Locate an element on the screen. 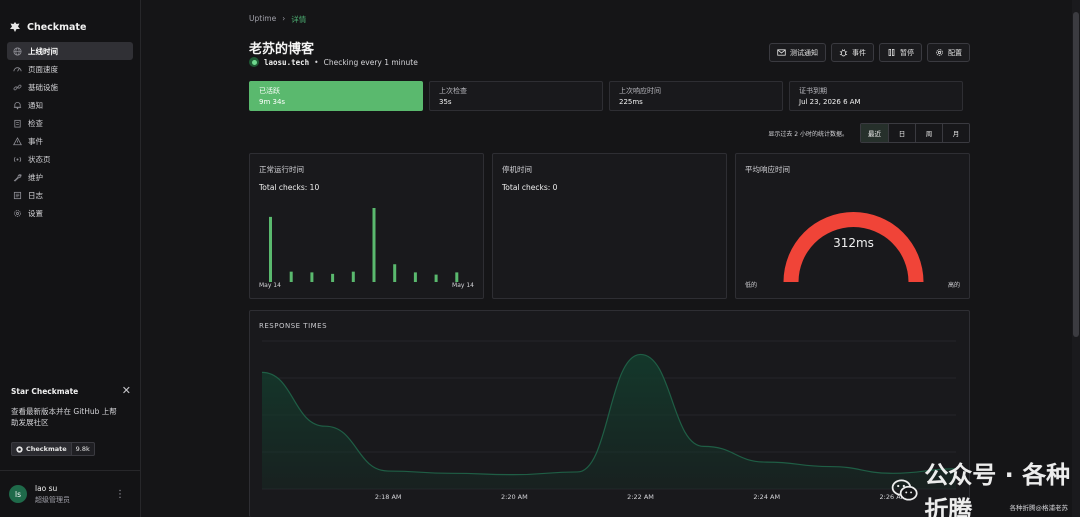  incidents-button: 事件 is located at coordinates (852, 52).